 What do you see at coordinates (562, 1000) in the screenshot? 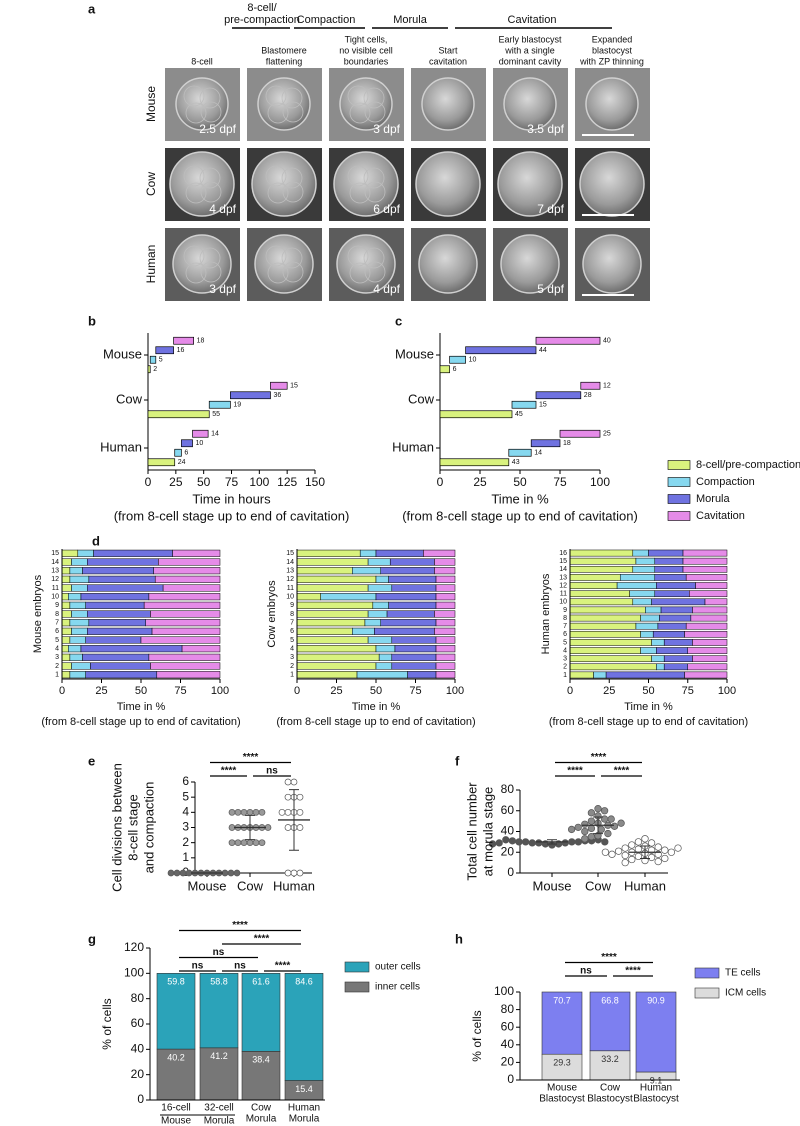
I see `value-label: 70.7` at bounding box center [562, 1000].